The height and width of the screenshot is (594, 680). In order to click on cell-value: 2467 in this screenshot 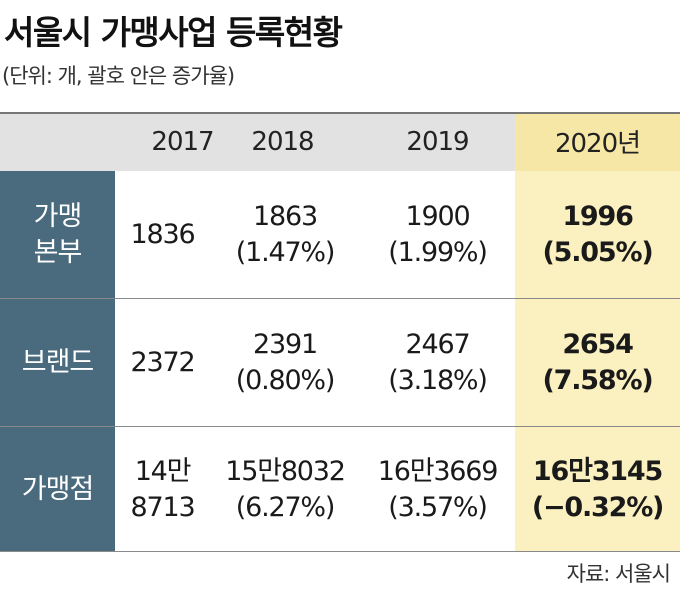, I will do `click(438, 344)`.